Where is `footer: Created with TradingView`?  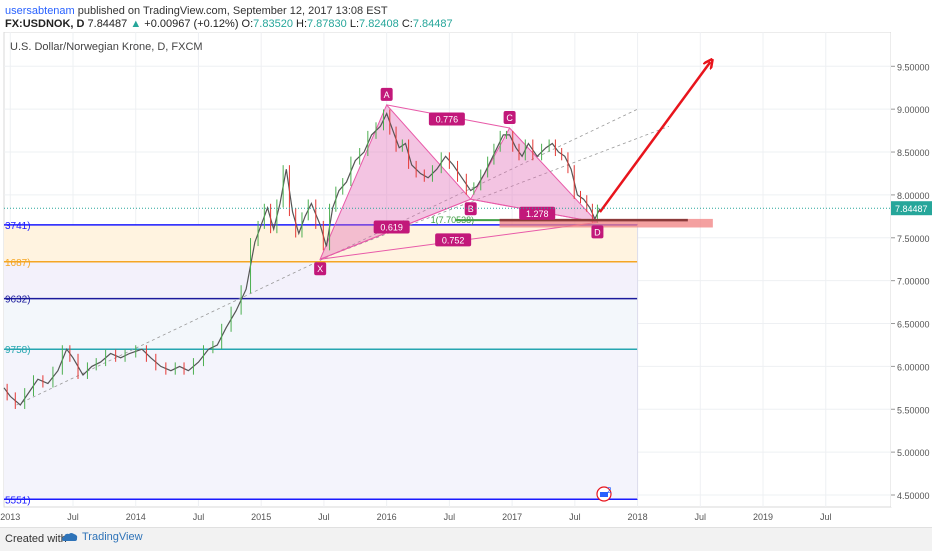 footer: Created with TradingView is located at coordinates (466, 539).